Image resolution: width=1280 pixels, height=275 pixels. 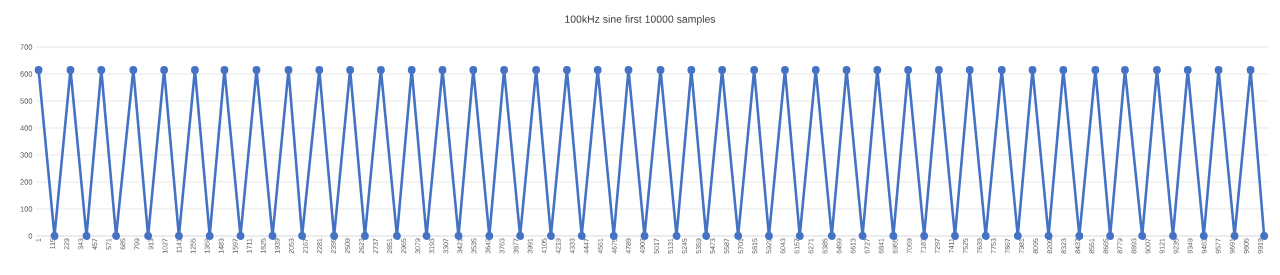 What do you see at coordinates (640, 20) in the screenshot?
I see `chart-title: 100kHz sine first 10000 samples` at bounding box center [640, 20].